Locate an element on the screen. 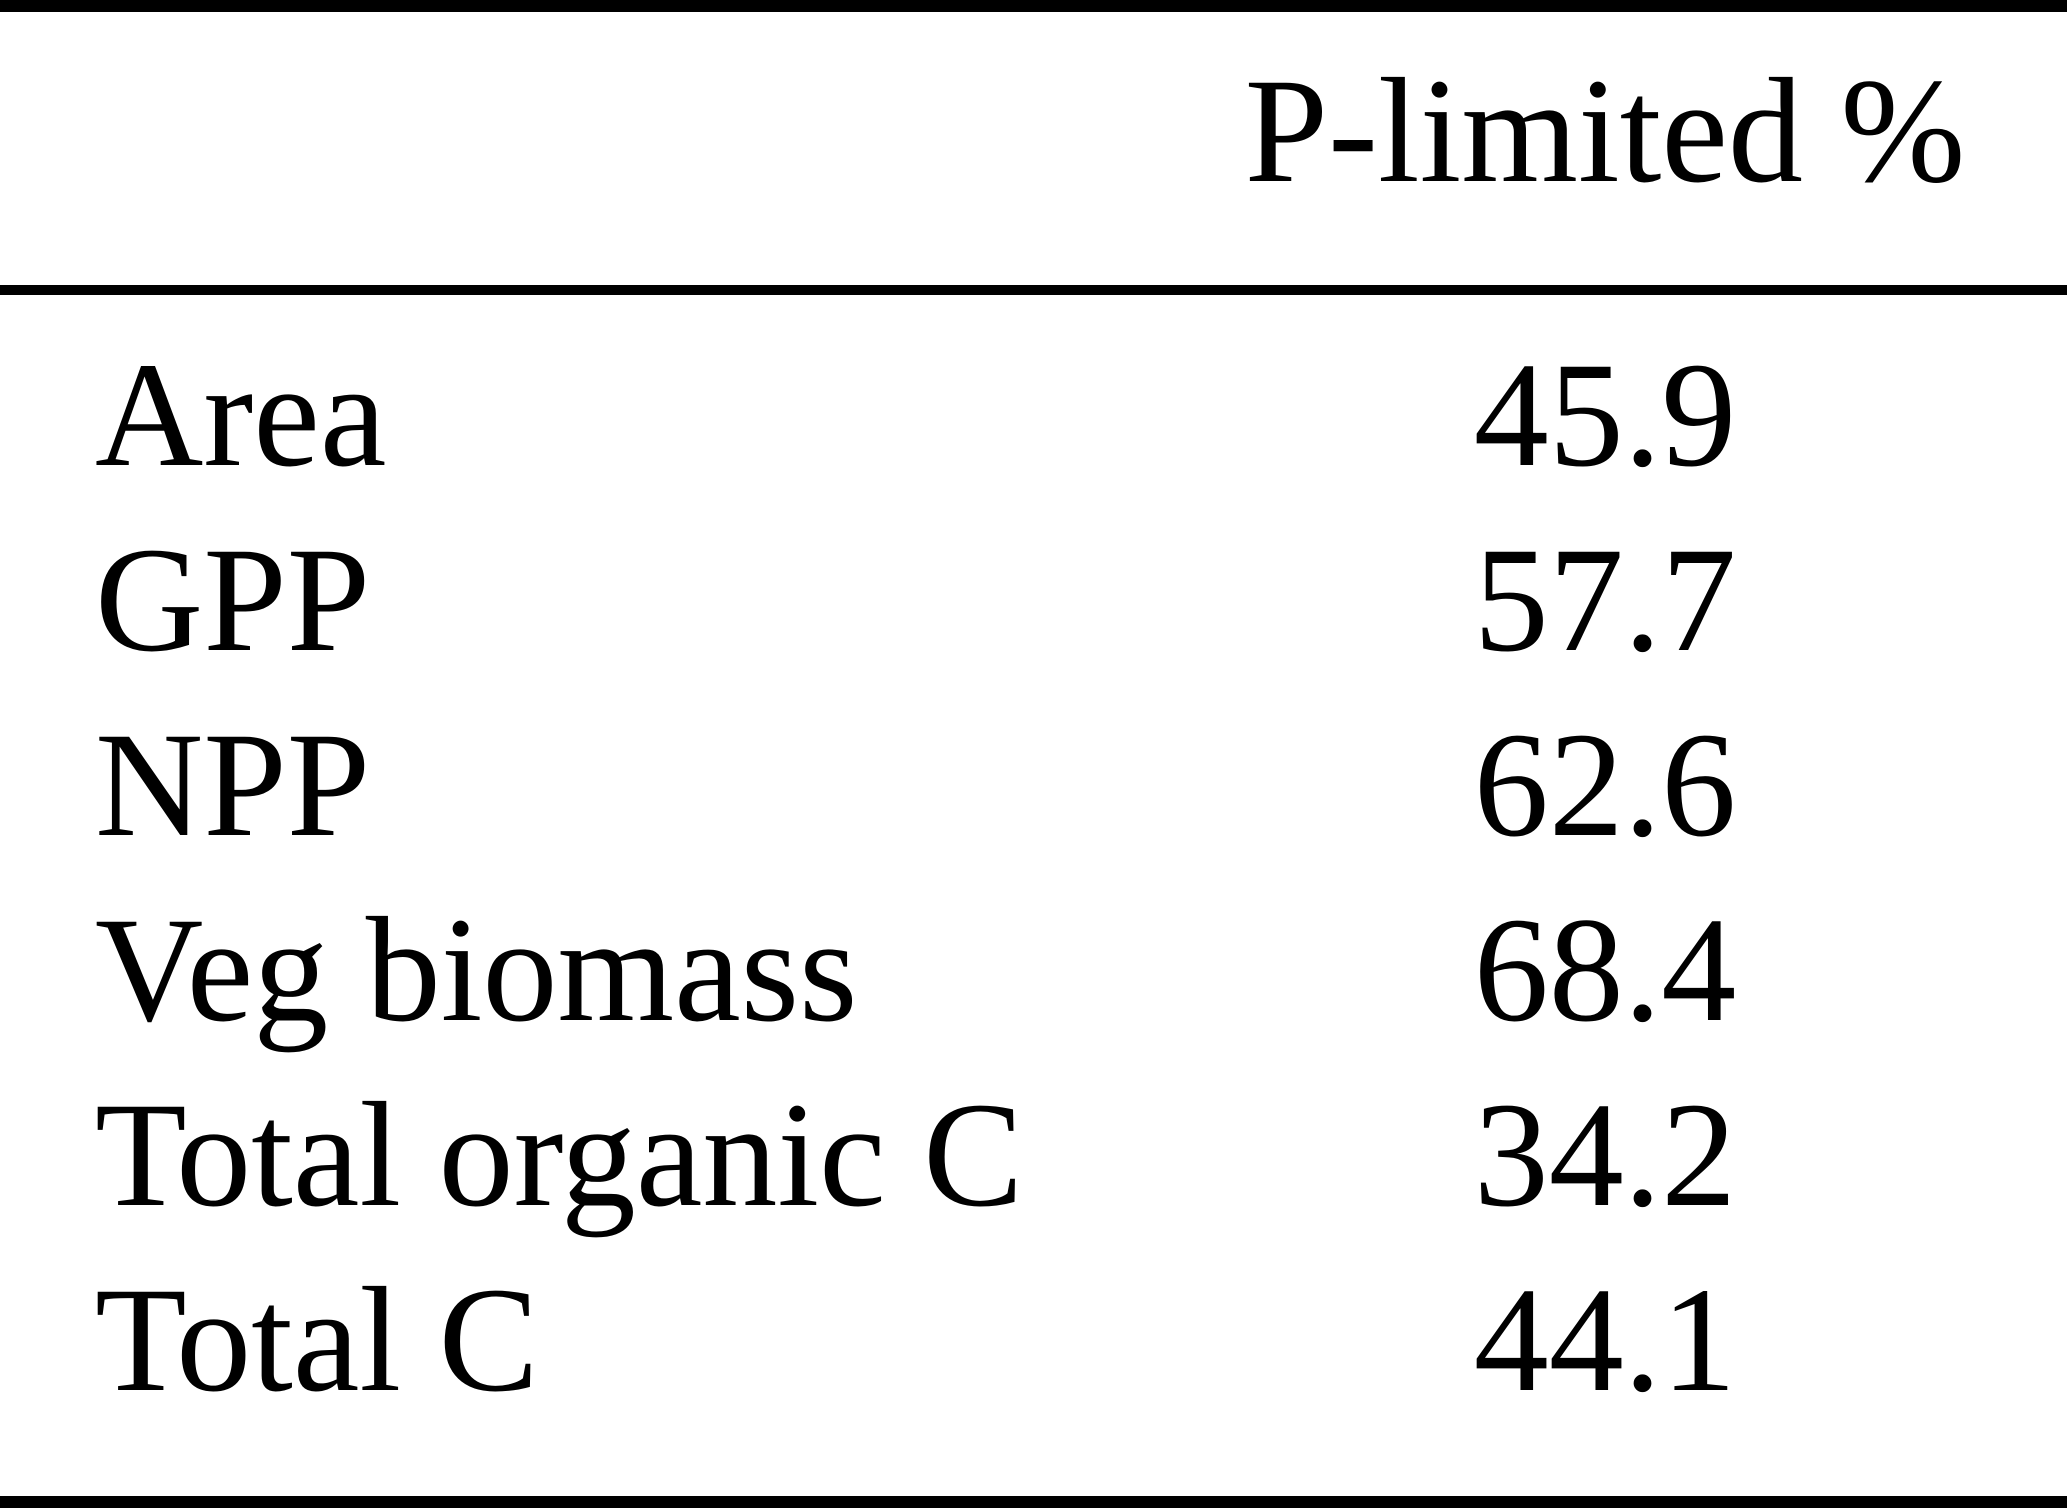 Image resolution: width=2067 pixels, height=1508 pixels. table-row: Total C 44.1 is located at coordinates (1033, 1340).